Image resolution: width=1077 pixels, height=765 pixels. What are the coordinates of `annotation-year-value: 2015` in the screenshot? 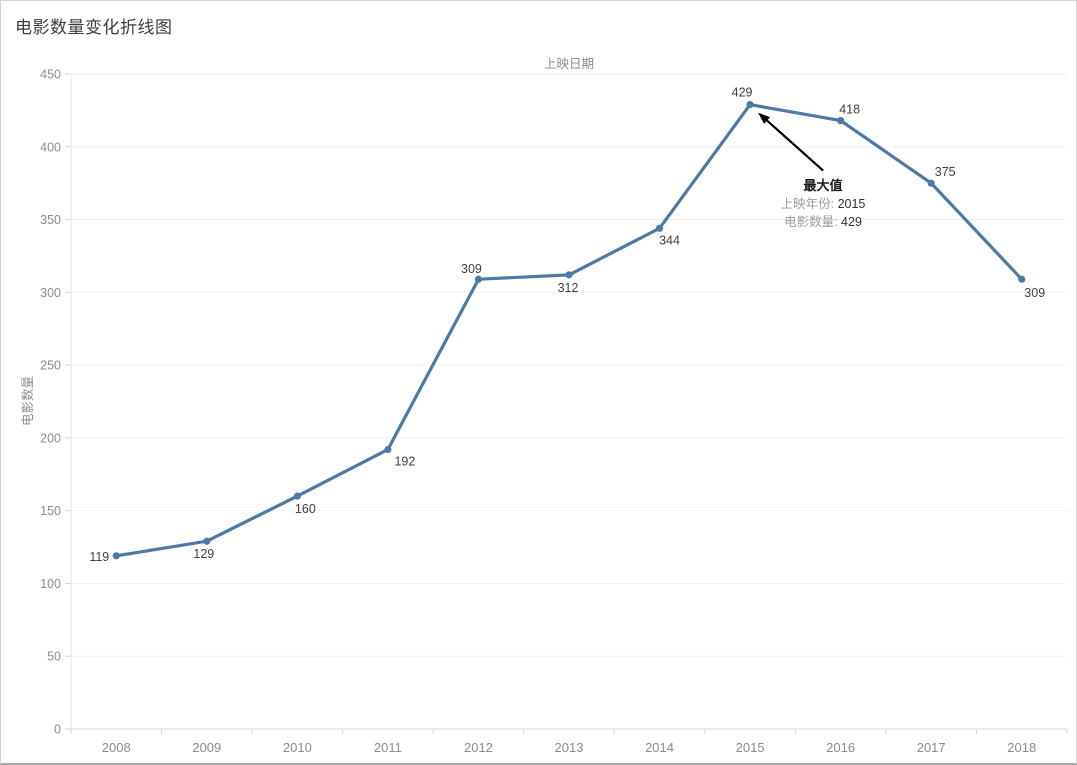 It's located at (851, 204).